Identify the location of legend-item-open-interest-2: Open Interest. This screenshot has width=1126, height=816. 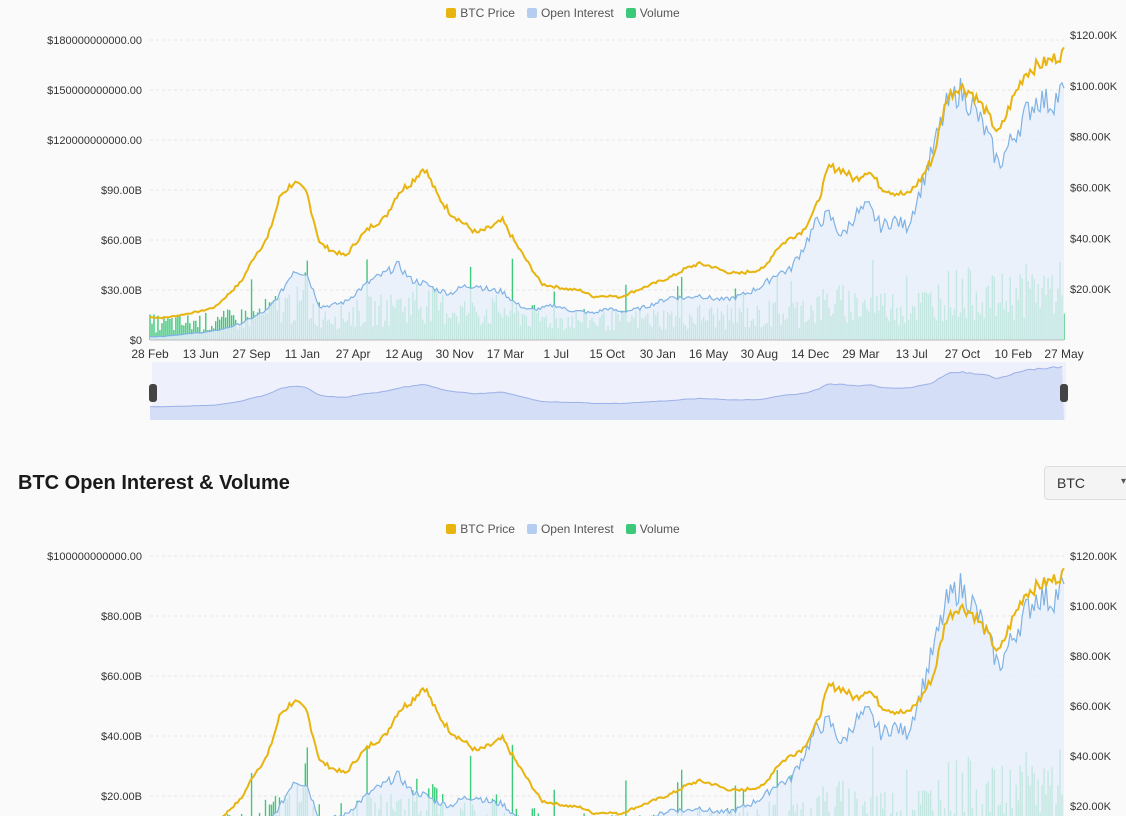
(570, 529).